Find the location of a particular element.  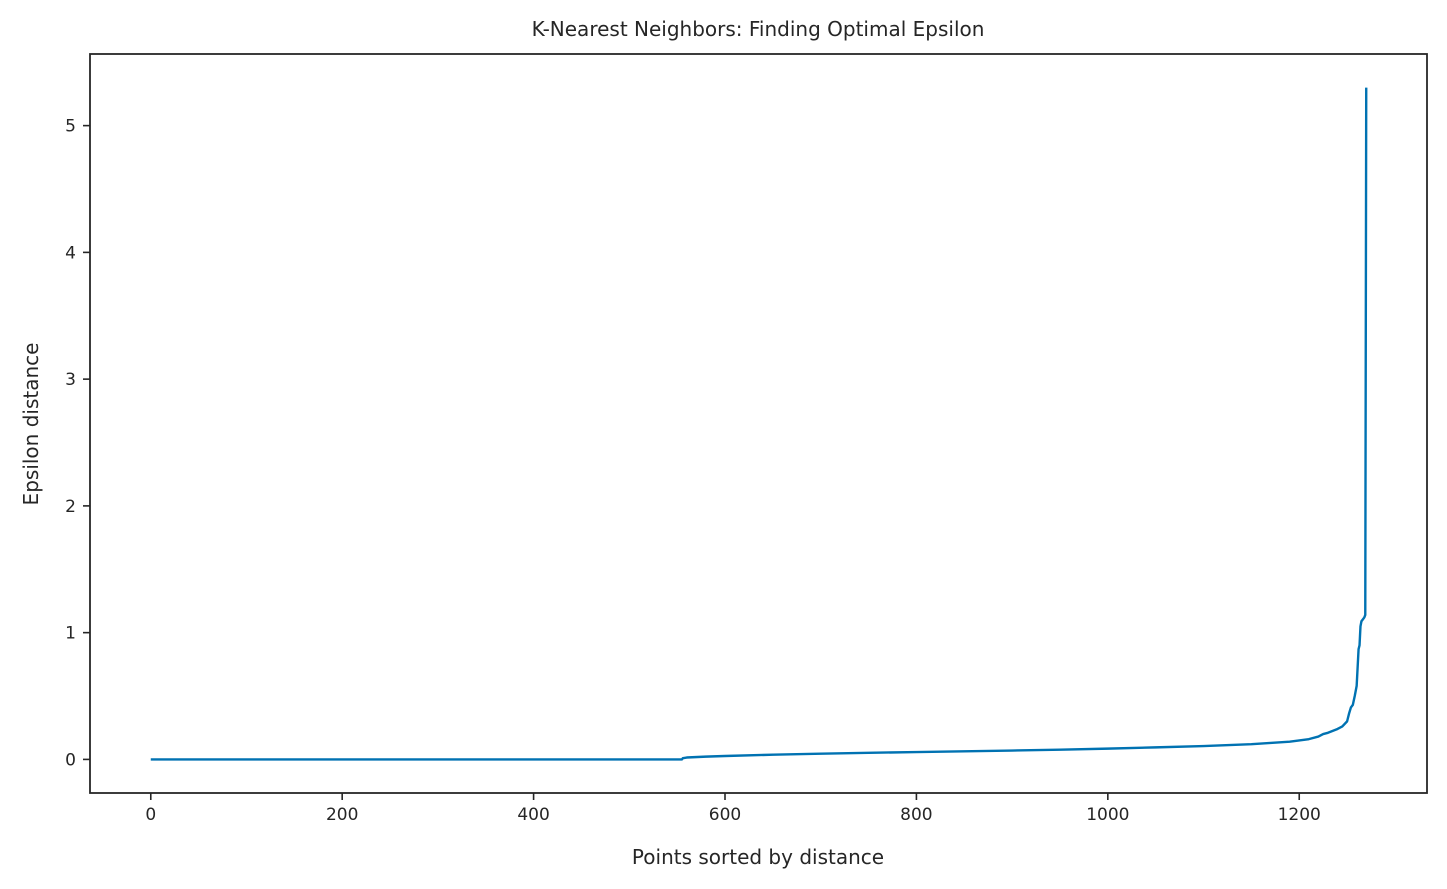

x-axis-label: Points sorted by distance is located at coordinates (758, 857).